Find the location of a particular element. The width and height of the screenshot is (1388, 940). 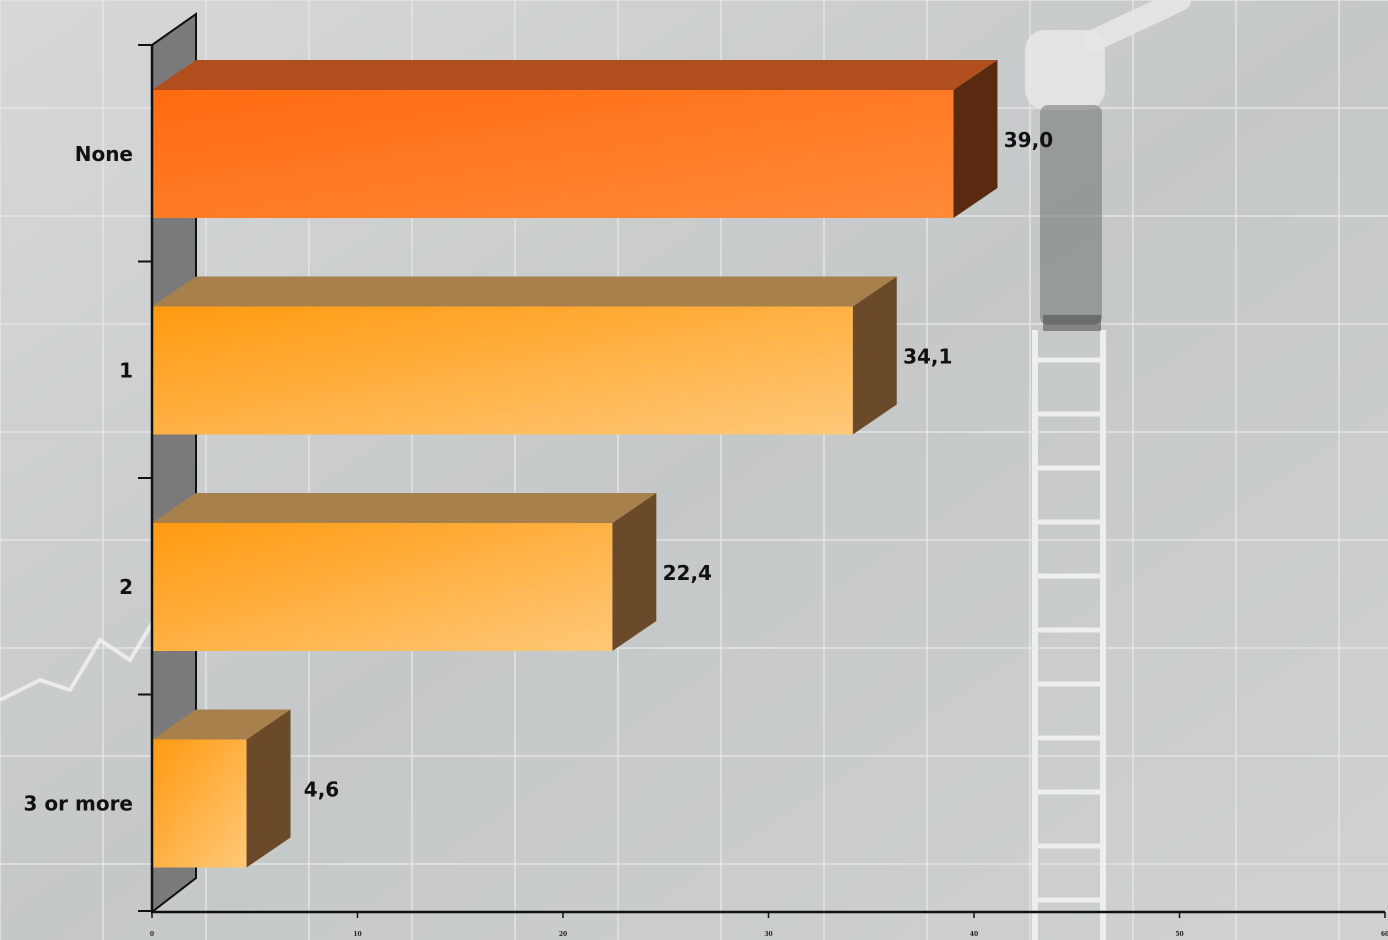

figure-shirt is located at coordinates (1065, 70).